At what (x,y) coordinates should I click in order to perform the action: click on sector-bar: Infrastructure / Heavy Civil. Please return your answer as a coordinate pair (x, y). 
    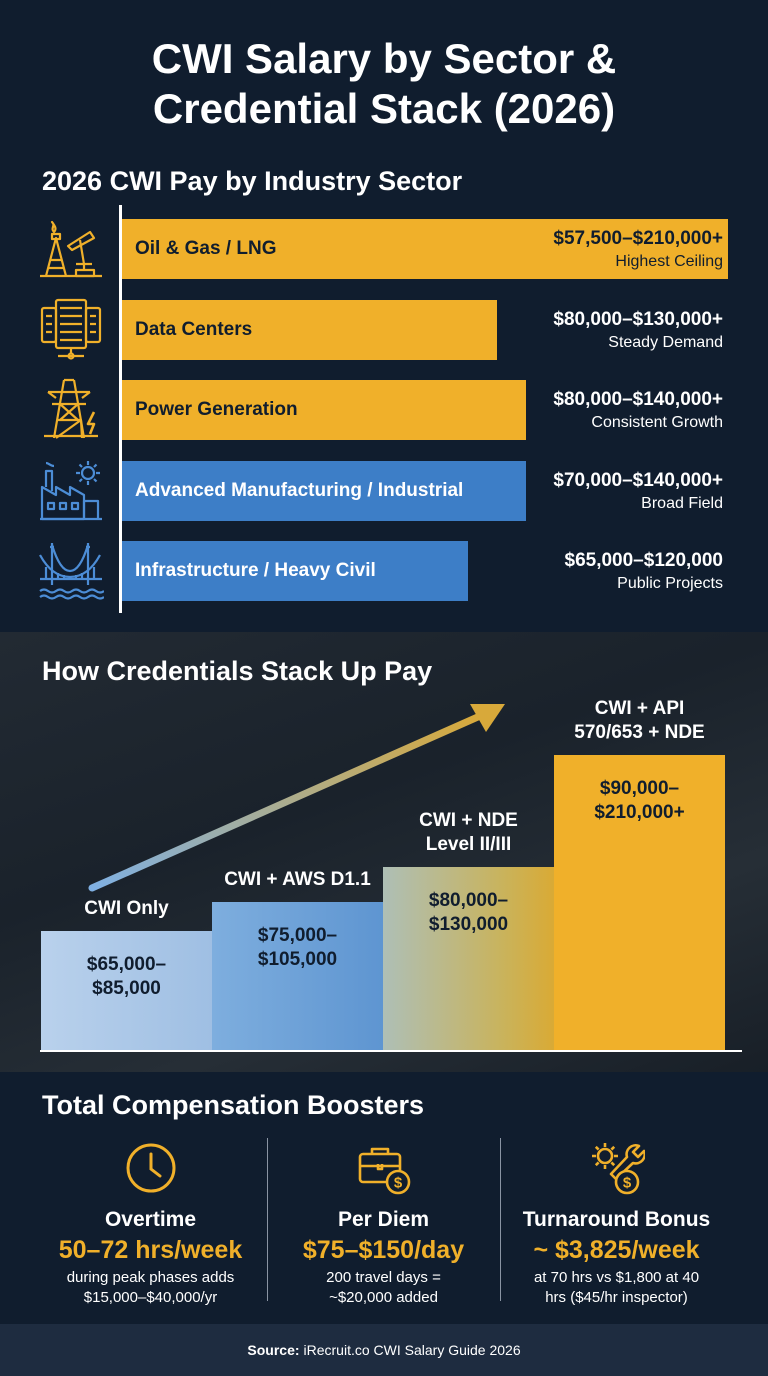
    Looking at the image, I should click on (295, 571).